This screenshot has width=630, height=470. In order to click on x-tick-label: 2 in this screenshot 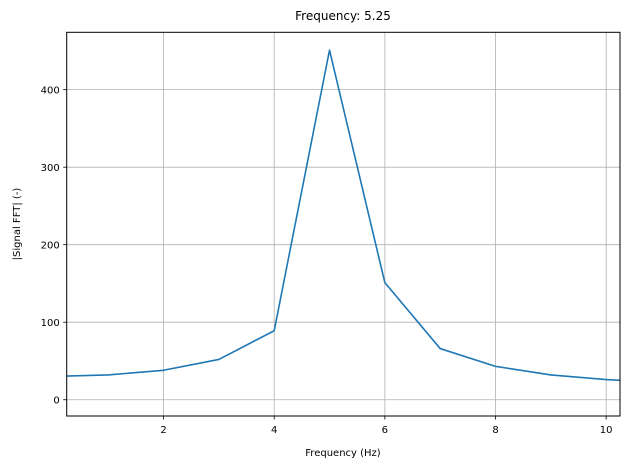, I will do `click(163, 430)`.